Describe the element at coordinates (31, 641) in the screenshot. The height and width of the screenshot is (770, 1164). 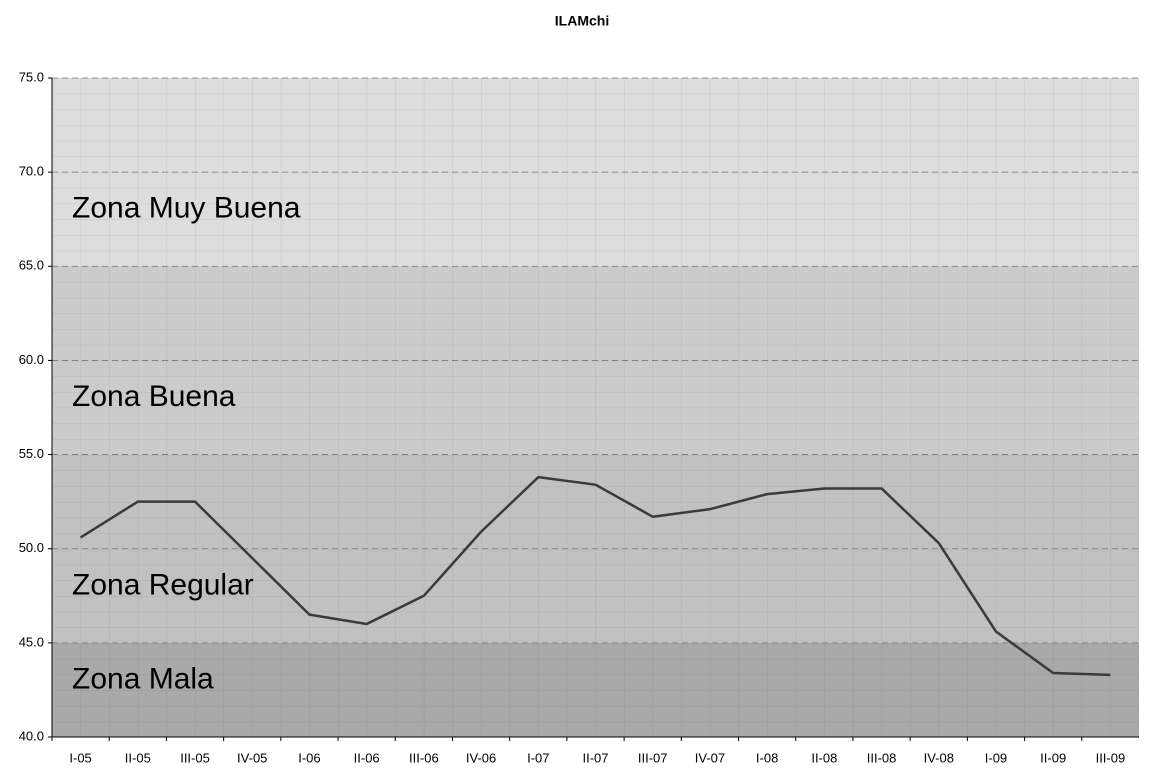
I see `y-tick-label: 45.0` at that location.